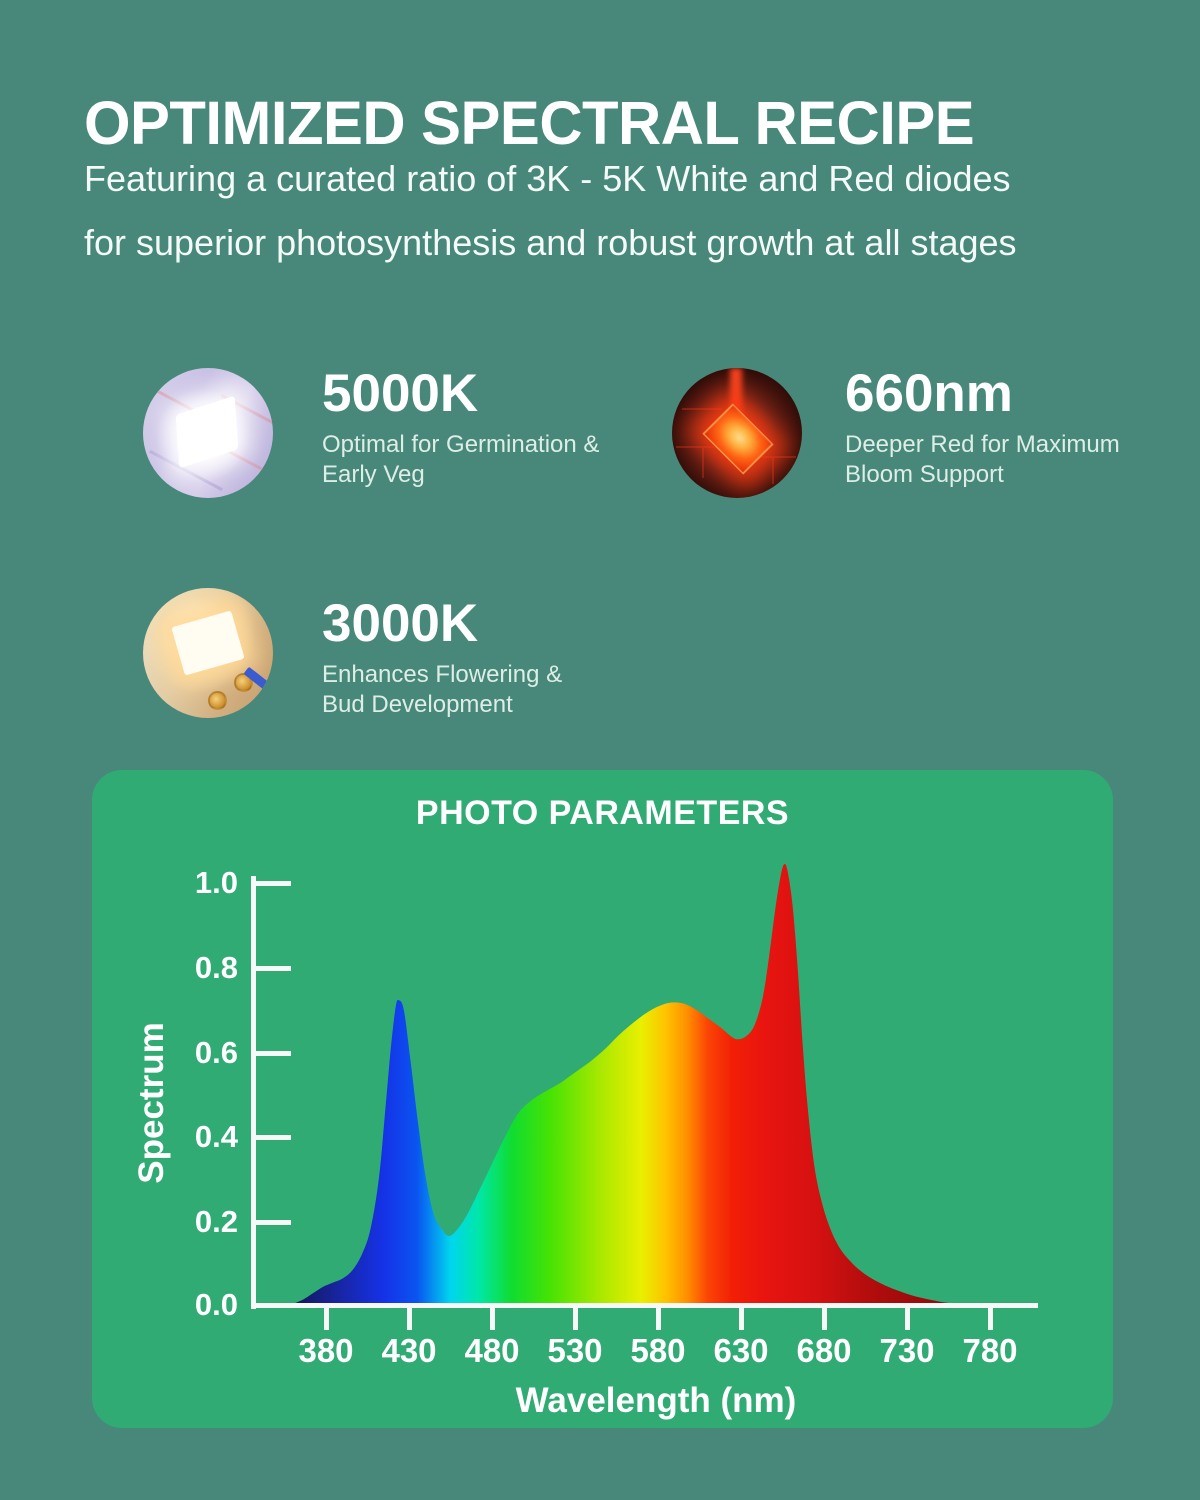  I want to click on feature-desc-3000k: Enhances Flowering & Bud Development, so click(442, 689).